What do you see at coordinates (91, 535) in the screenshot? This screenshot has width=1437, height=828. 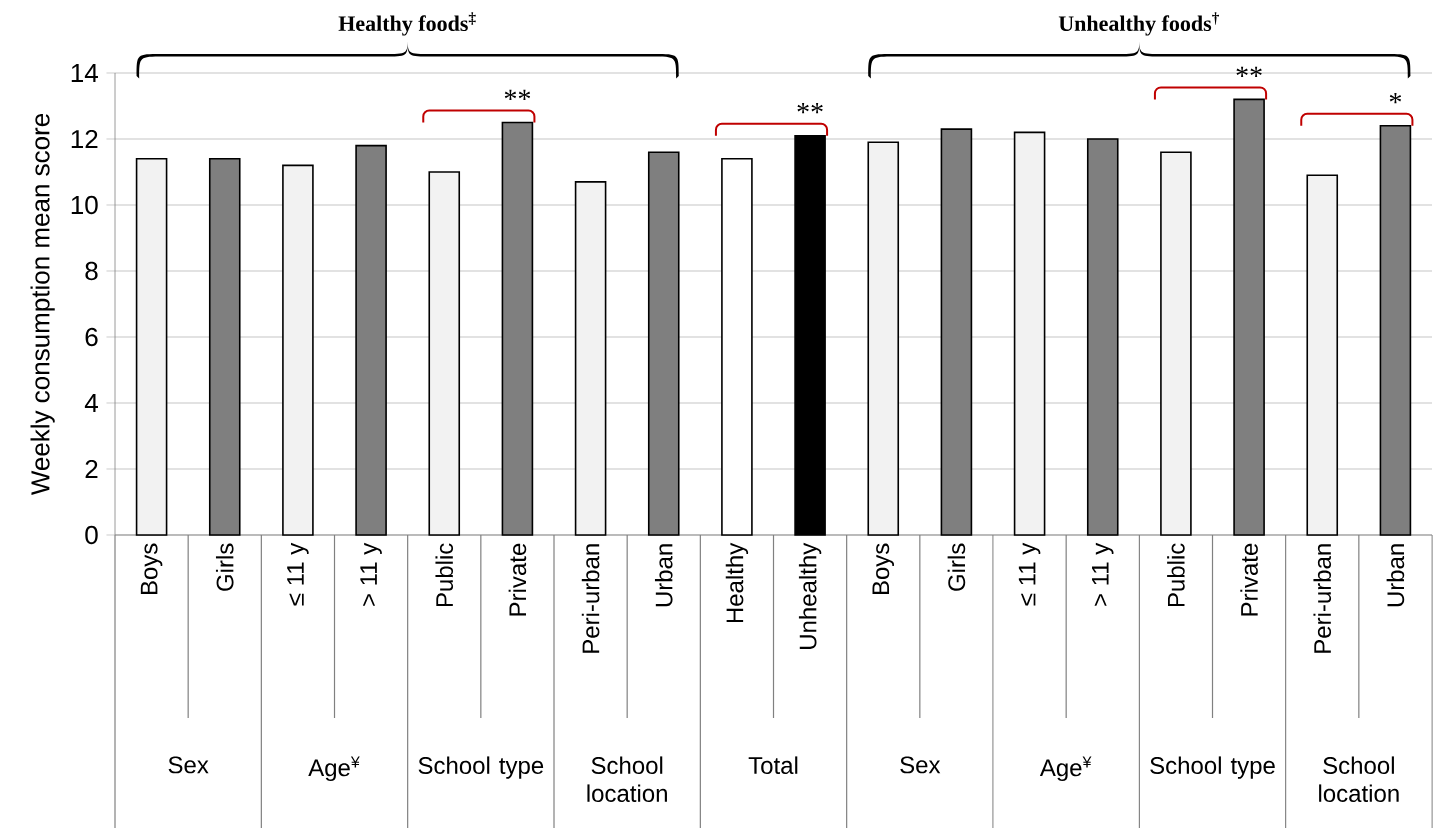 I see `y-tick-label: 0` at bounding box center [91, 535].